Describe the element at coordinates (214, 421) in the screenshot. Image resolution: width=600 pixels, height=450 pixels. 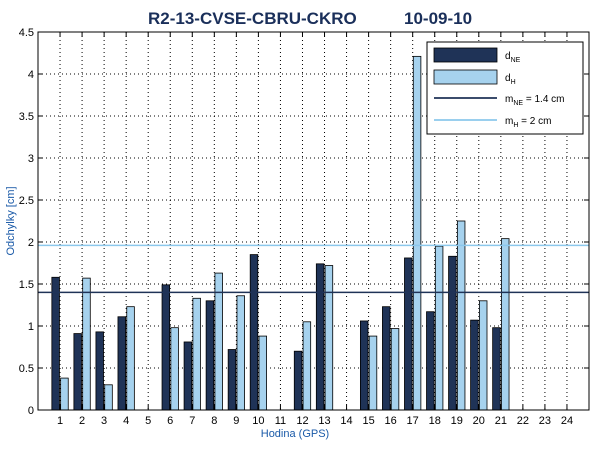
I see `x-tick-label: 8` at that location.